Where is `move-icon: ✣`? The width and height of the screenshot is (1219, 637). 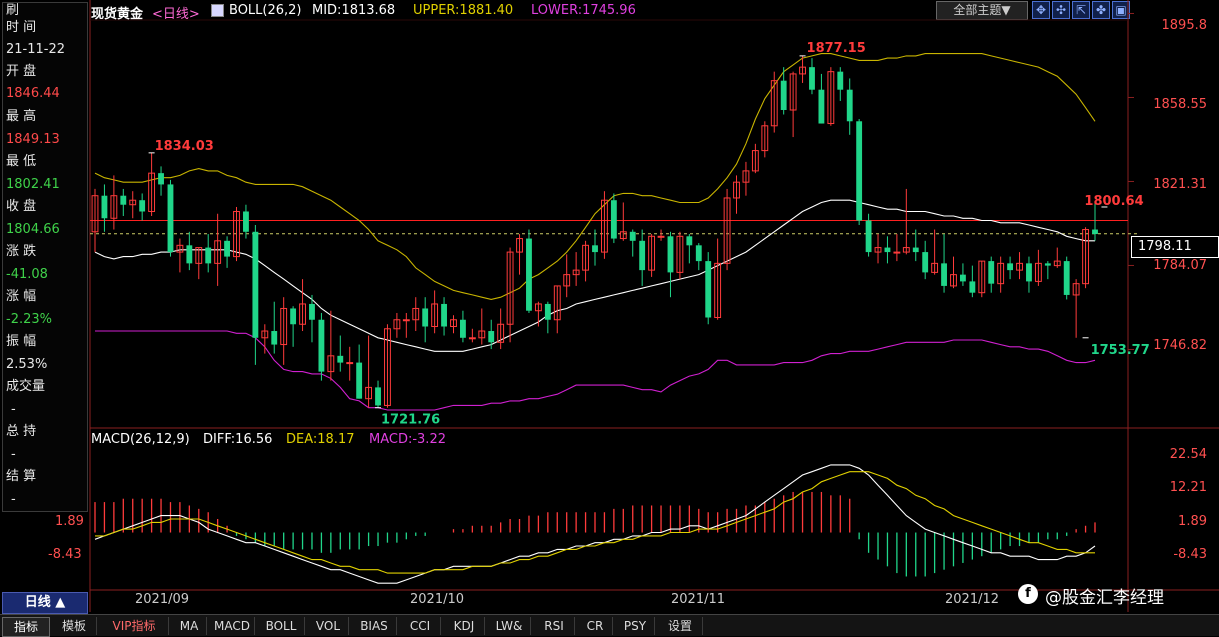 move-icon: ✣ is located at coordinates (1061, 10).